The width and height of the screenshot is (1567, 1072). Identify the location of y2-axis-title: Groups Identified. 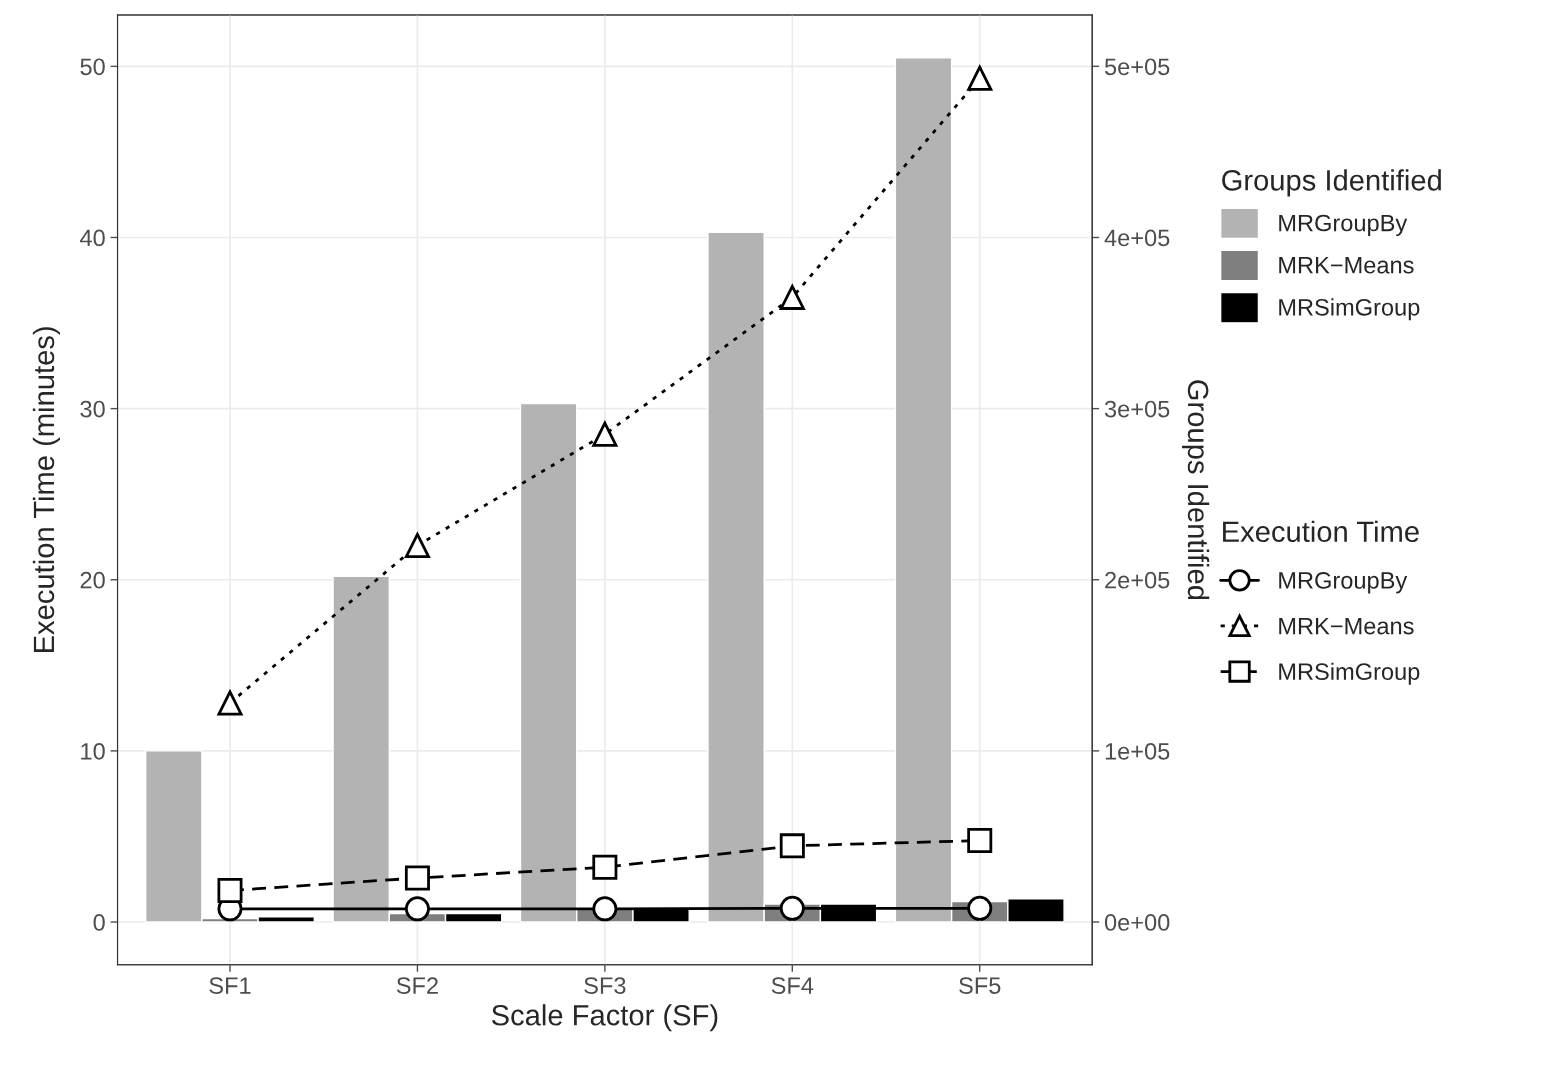
(1196, 490).